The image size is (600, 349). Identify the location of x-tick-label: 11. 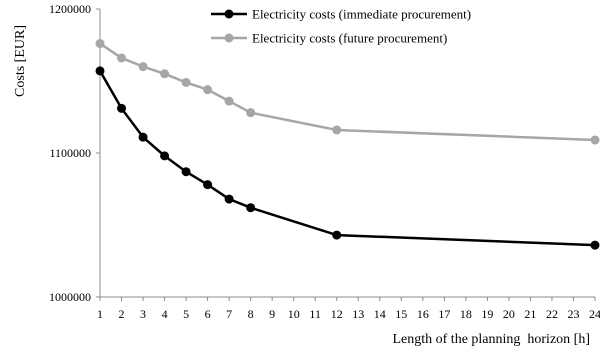
(315, 314).